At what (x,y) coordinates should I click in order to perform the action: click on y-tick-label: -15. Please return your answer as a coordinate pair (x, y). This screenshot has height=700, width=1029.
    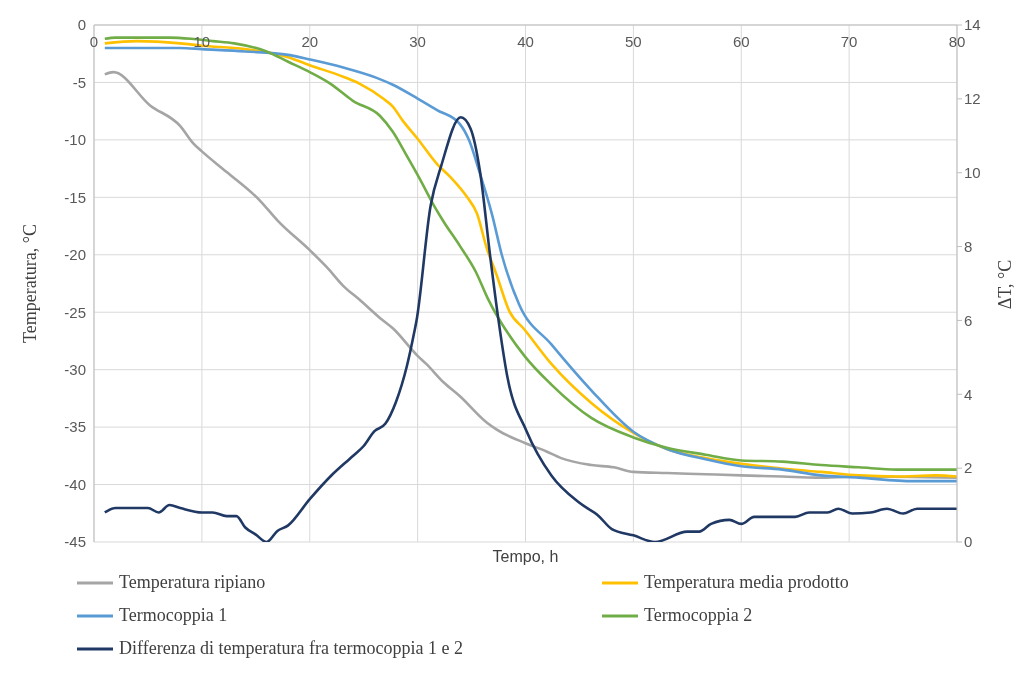
    Looking at the image, I should click on (75, 197).